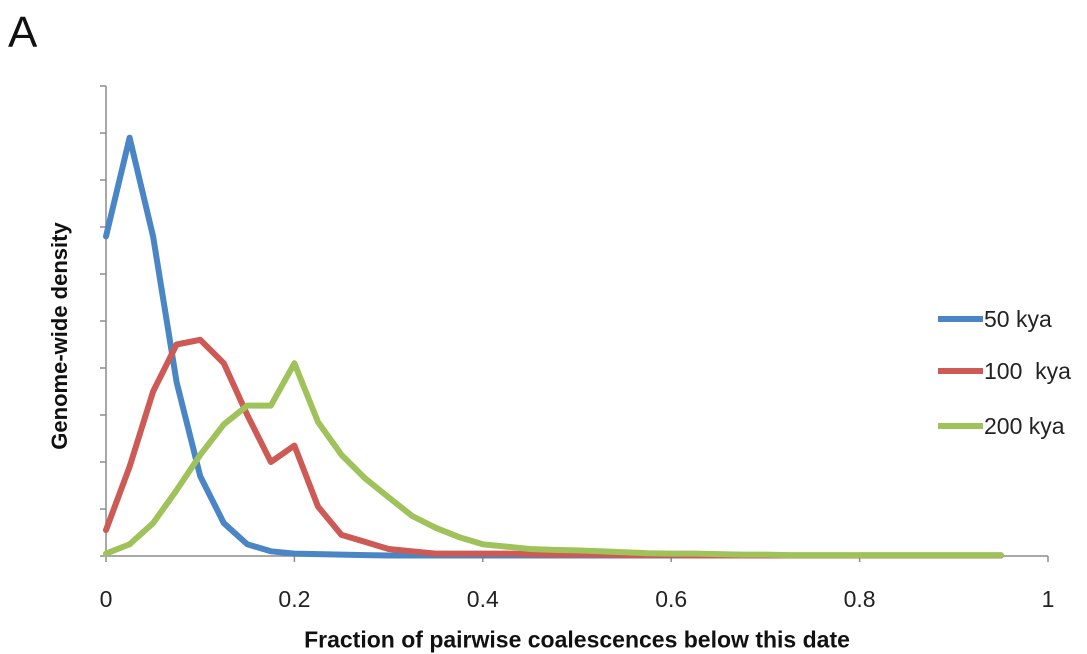 This screenshot has height=654, width=1087. What do you see at coordinates (23, 32) in the screenshot?
I see `panel-letter: A` at bounding box center [23, 32].